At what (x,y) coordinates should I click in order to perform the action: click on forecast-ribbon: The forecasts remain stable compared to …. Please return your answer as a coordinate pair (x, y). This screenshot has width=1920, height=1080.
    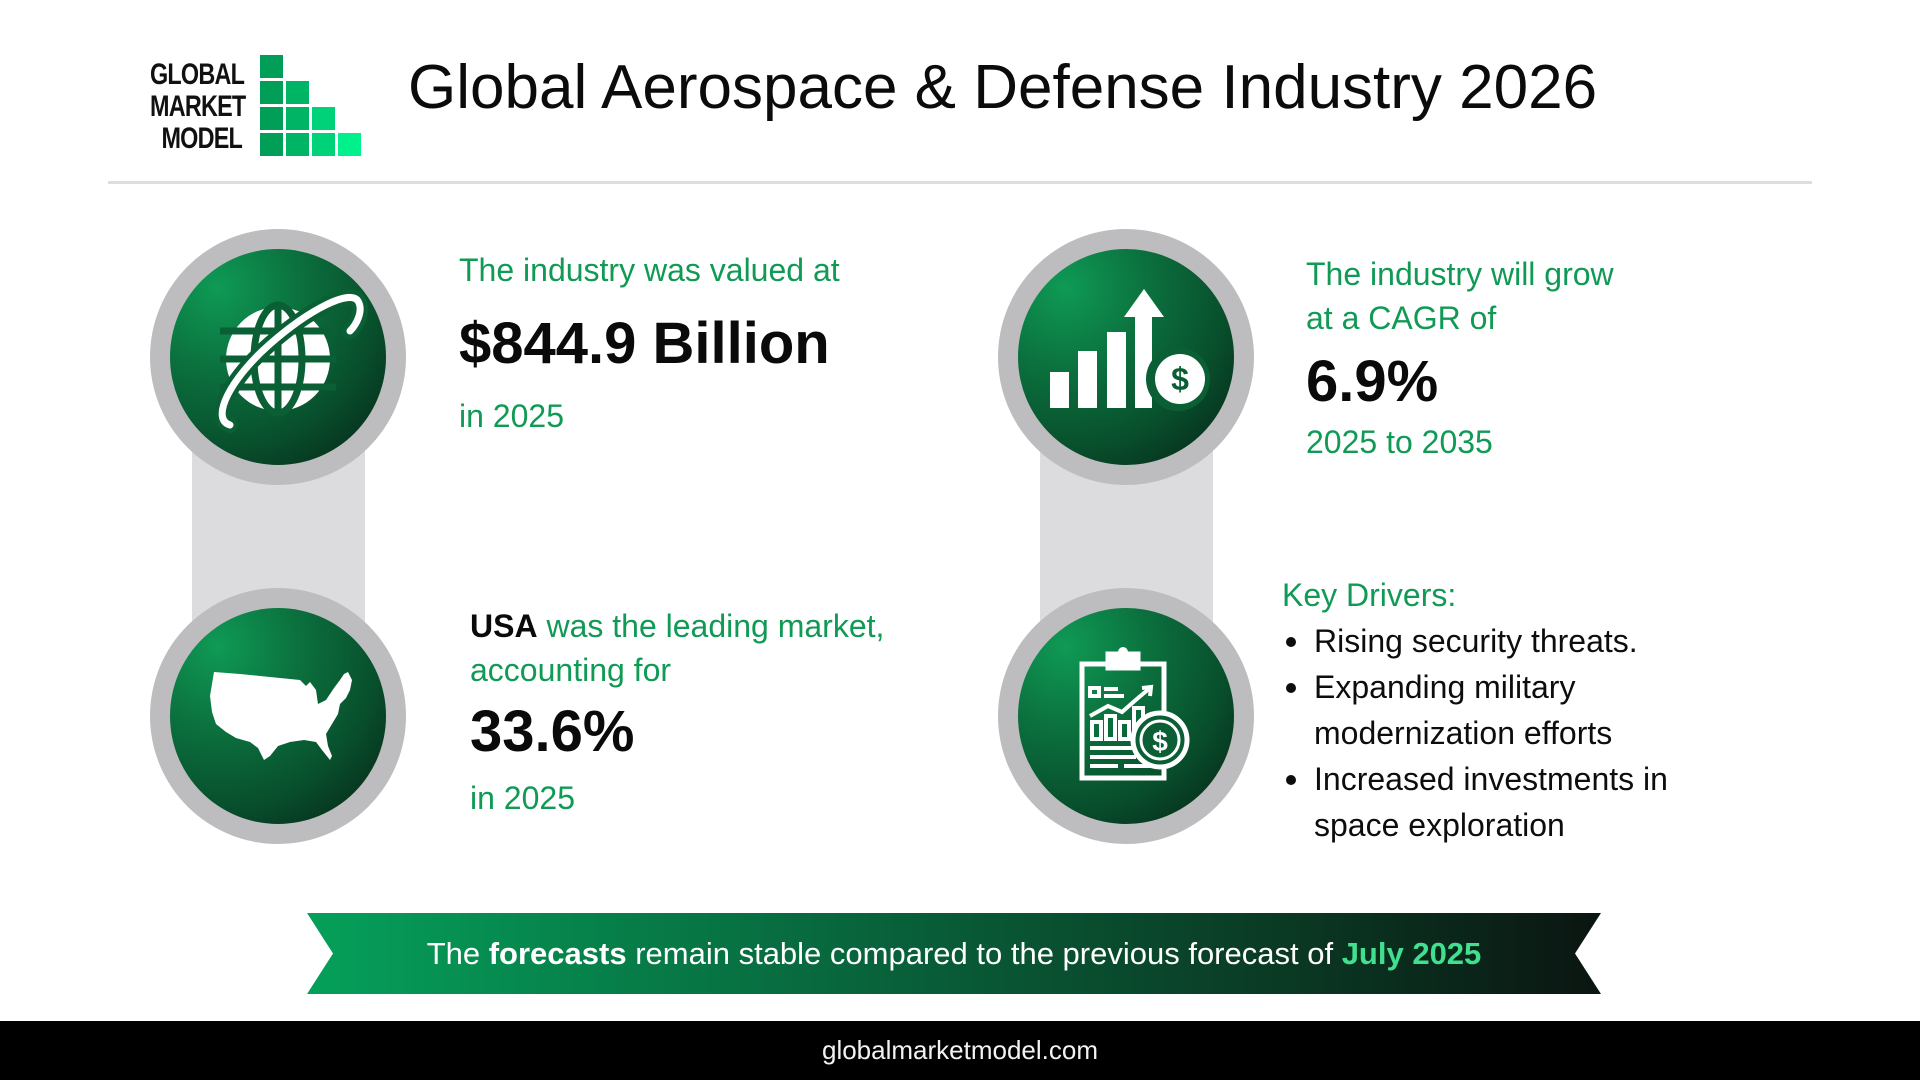
    Looking at the image, I should click on (954, 953).